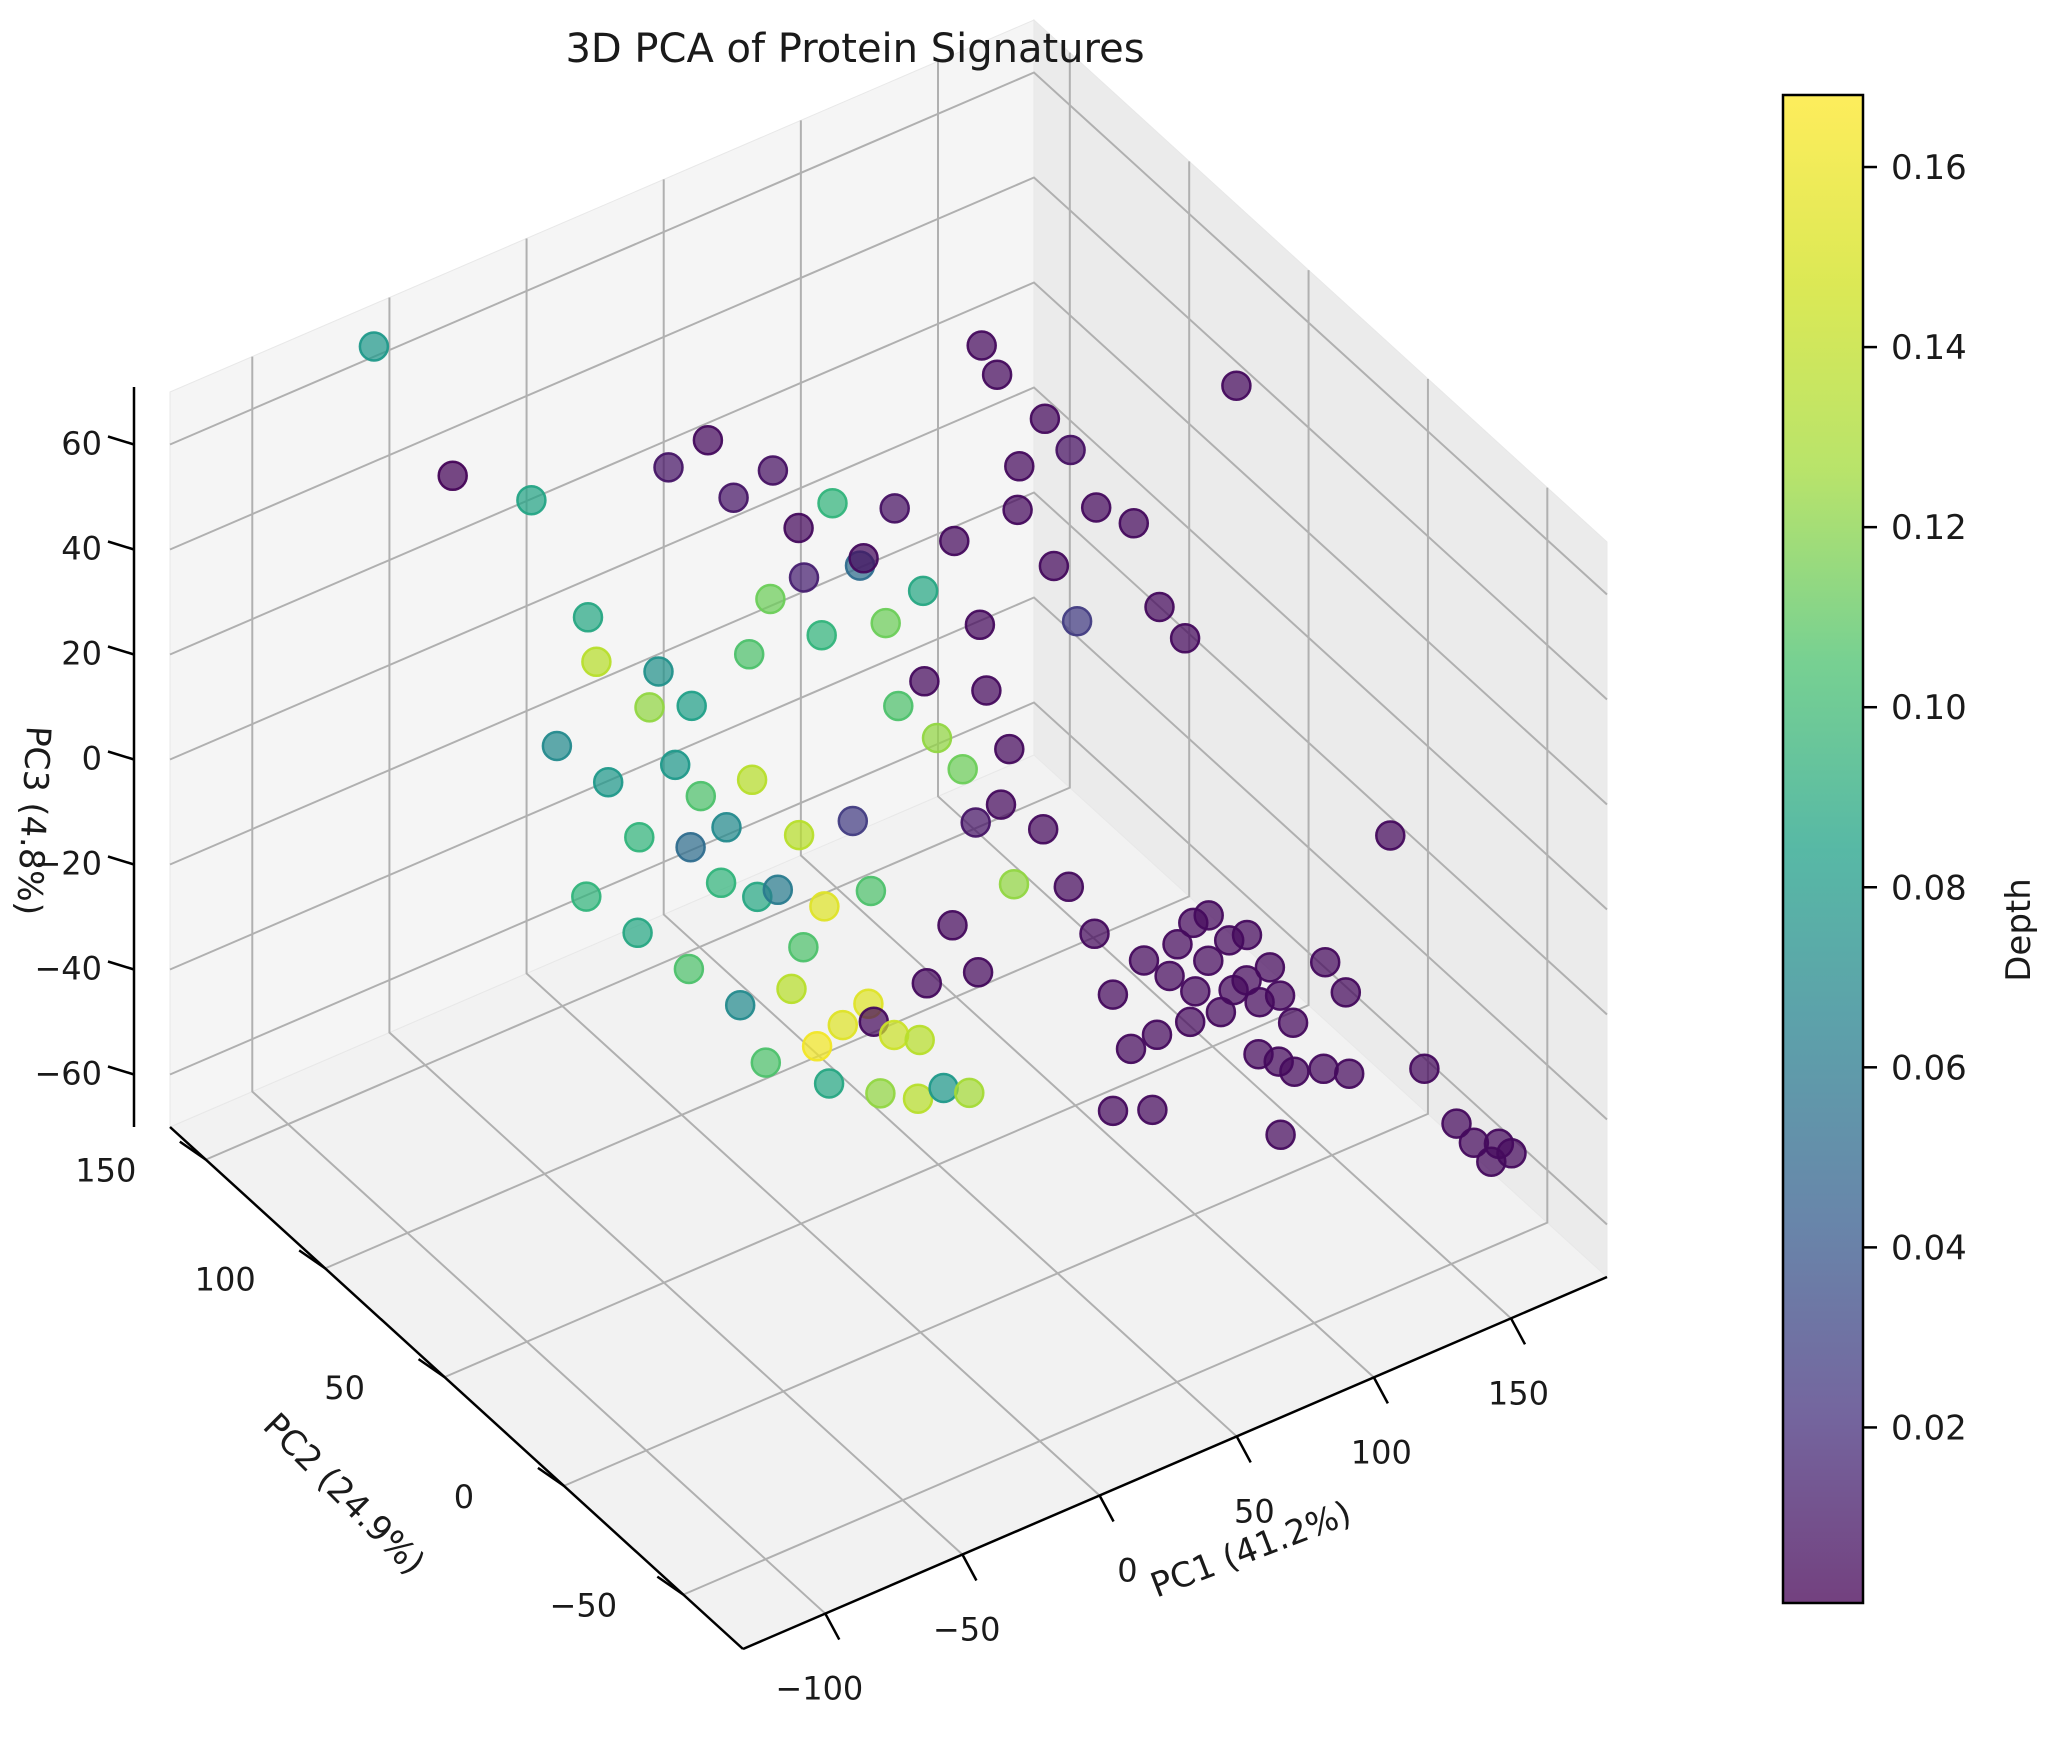 The width and height of the screenshot is (2061, 1740). Describe the element at coordinates (105, 1171) in the screenshot. I see `y-tick-label: 150` at that location.